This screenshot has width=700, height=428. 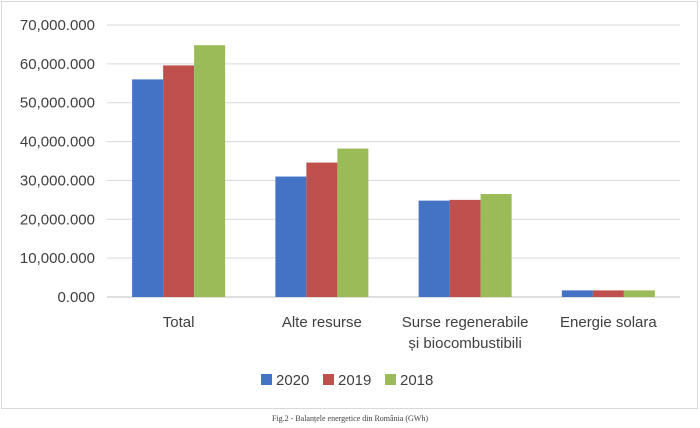 I want to click on y-tick-label: 10,000.000, so click(x=57, y=258).